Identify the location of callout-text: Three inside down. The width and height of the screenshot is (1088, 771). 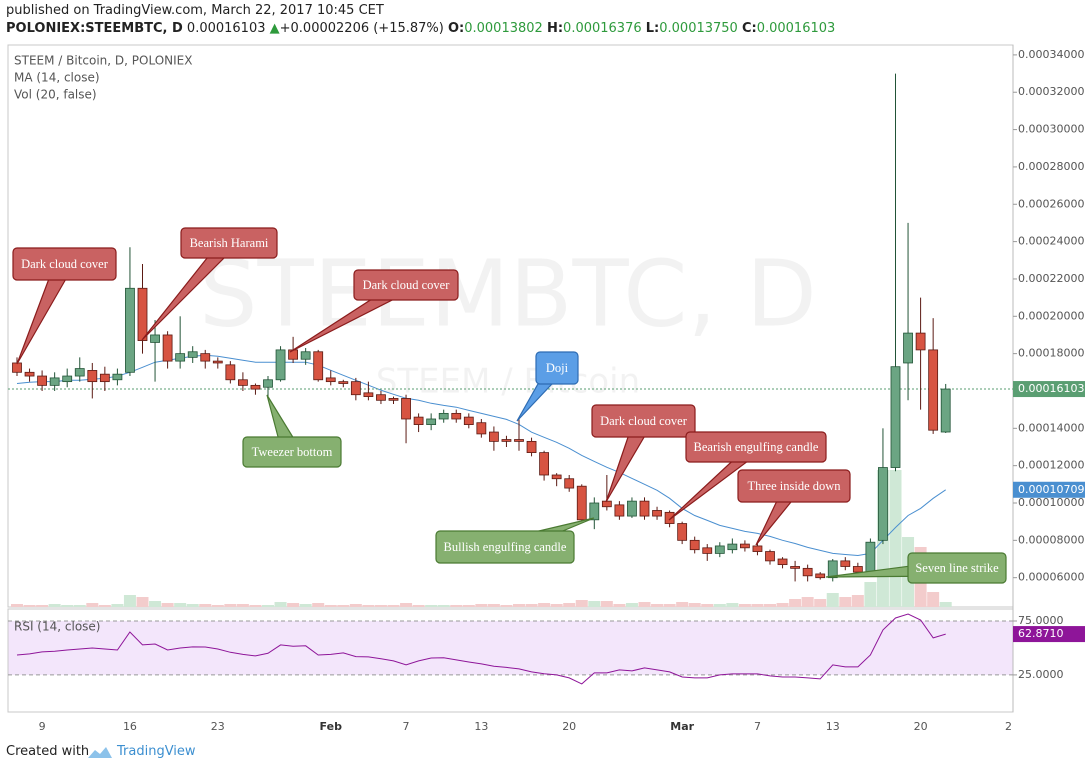
(794, 486).